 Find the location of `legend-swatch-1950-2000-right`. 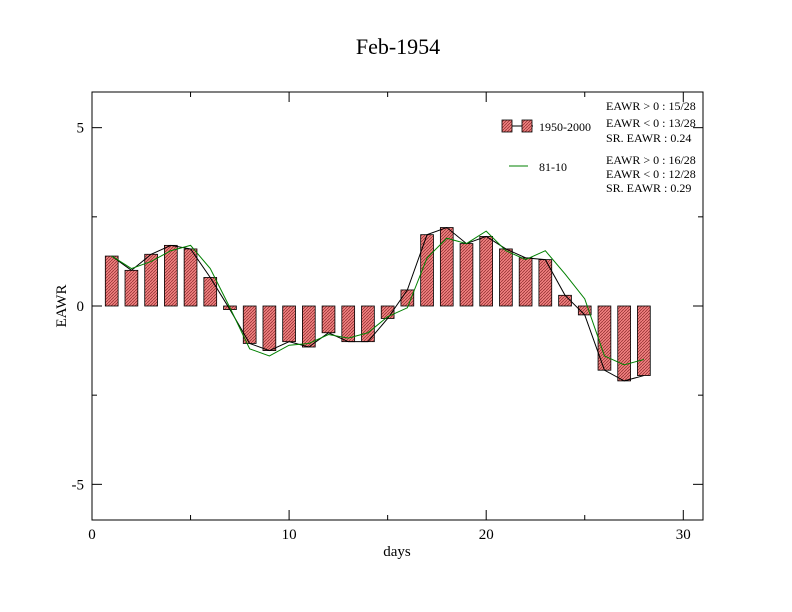

legend-swatch-1950-2000-right is located at coordinates (527, 126).